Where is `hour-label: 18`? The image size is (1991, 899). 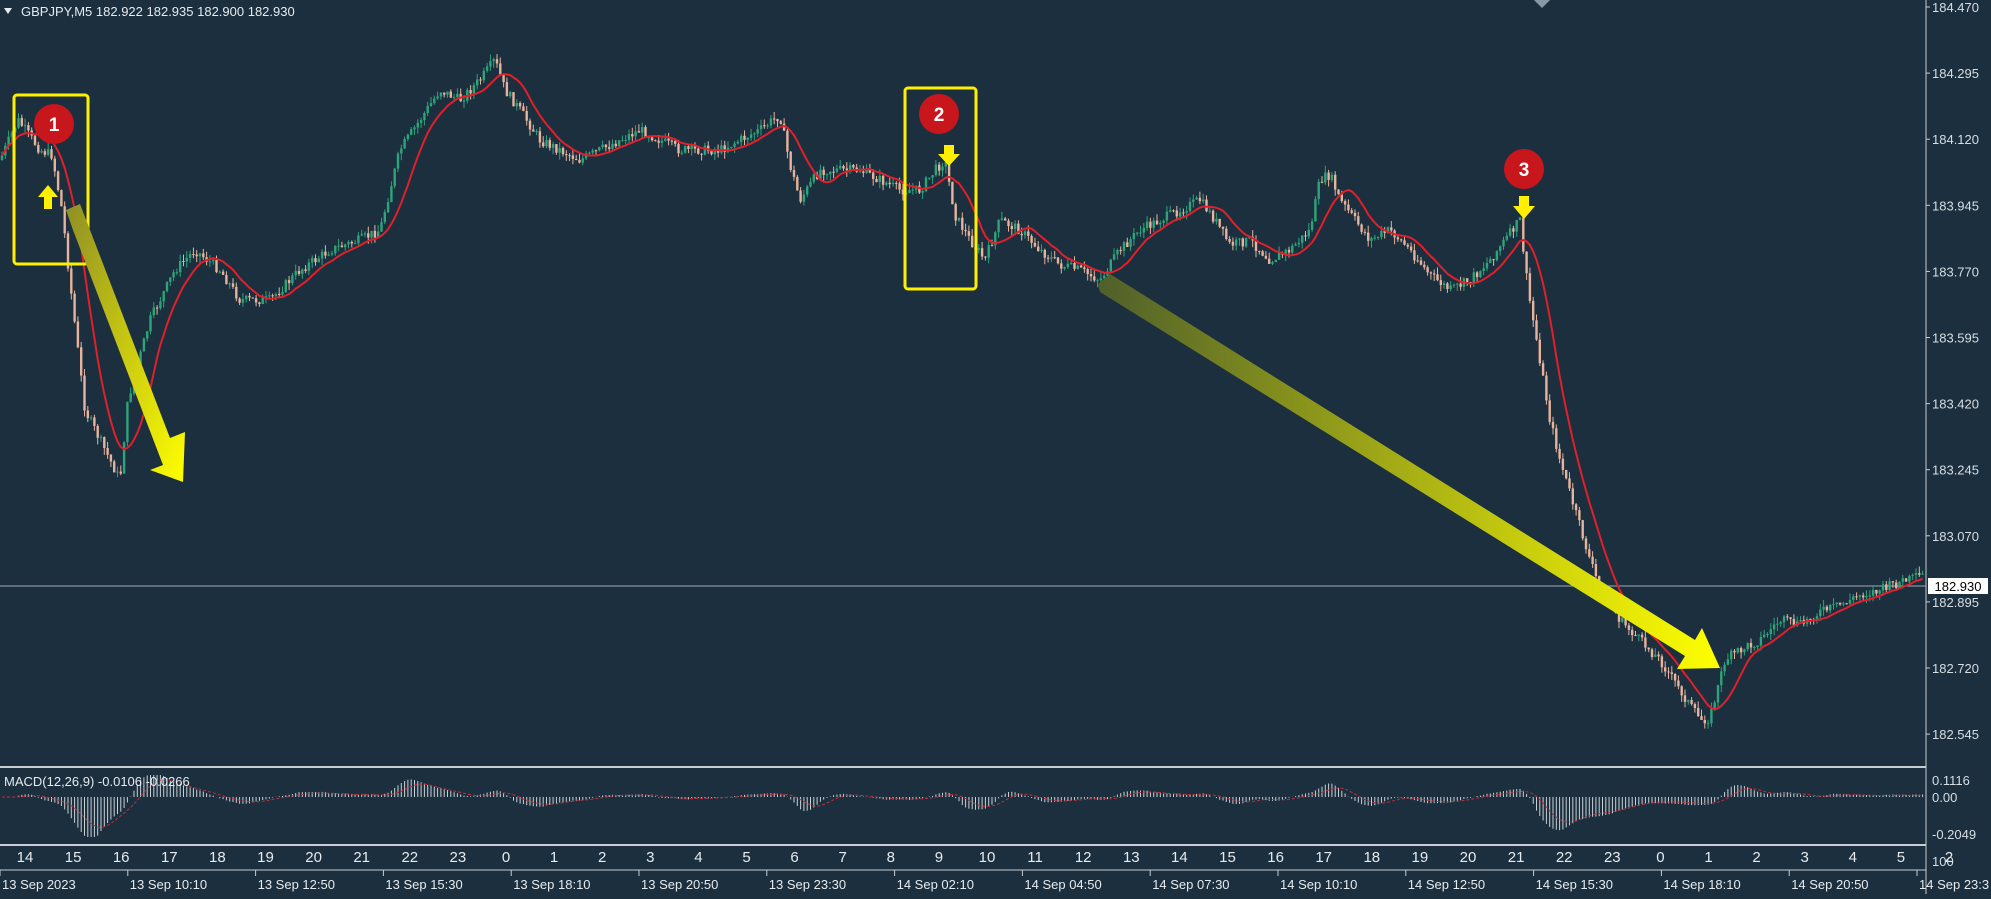
hour-label: 18 is located at coordinates (217, 857).